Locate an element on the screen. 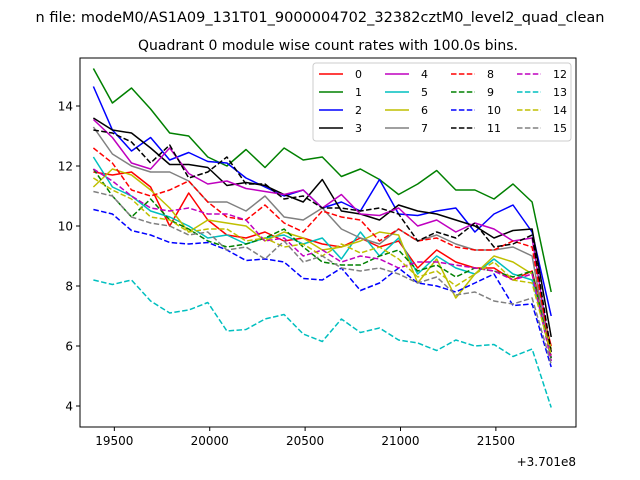  x-tick-label: 20500 is located at coordinates (305, 441).